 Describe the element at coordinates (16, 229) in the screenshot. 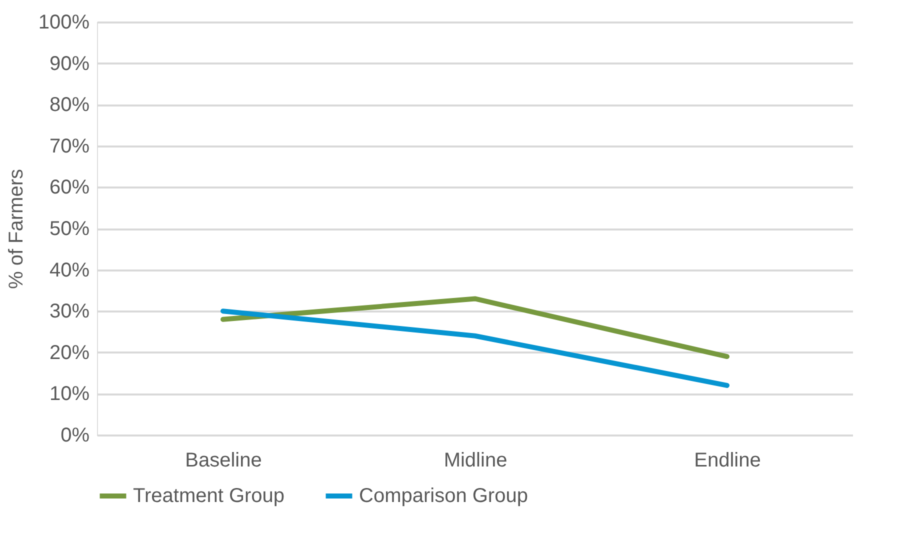

I see `y-axis-title: % of Farmers` at that location.